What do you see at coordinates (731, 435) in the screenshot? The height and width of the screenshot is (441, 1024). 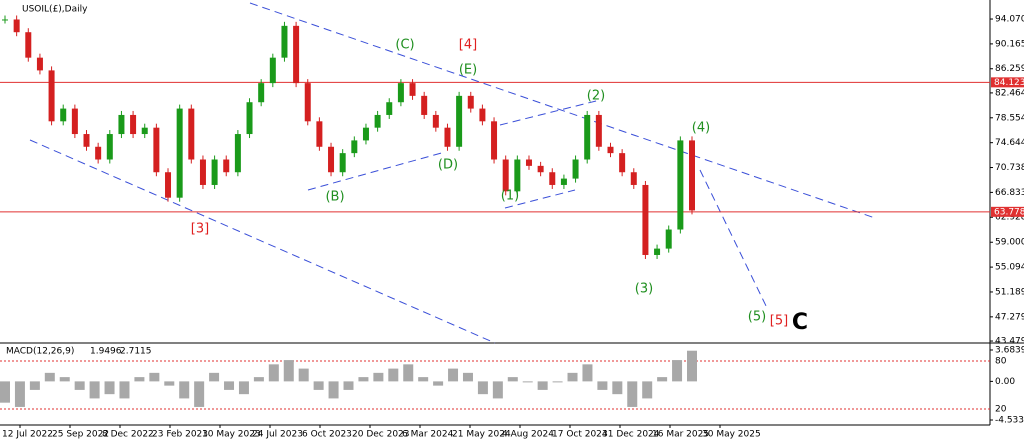 I see `x-tick-label: 30 May 2025` at bounding box center [731, 435].